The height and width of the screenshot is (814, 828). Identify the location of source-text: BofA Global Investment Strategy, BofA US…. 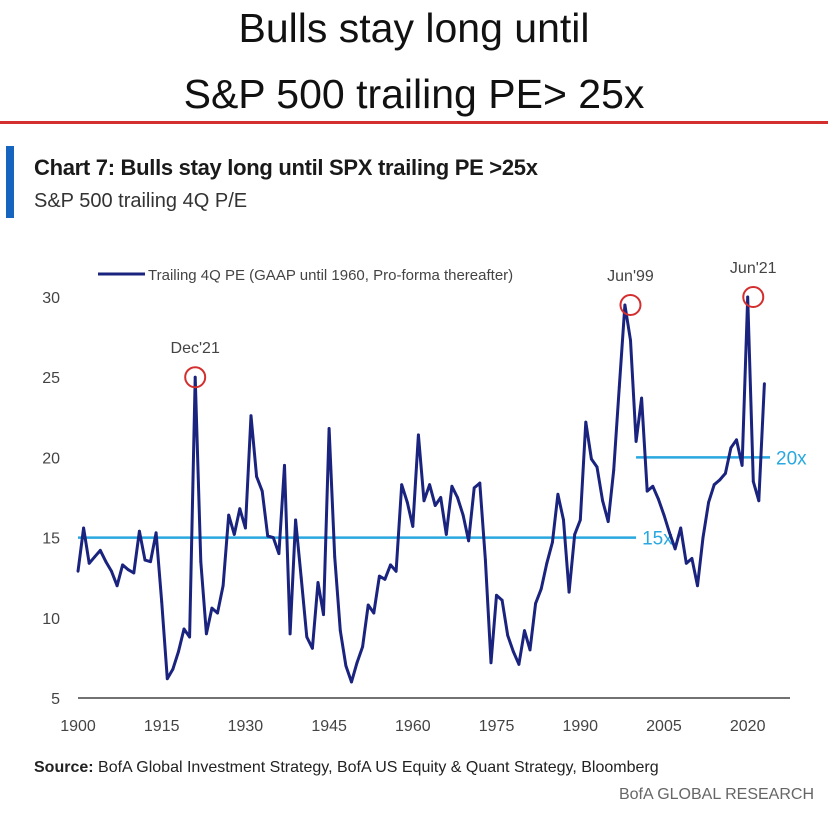
(376, 767).